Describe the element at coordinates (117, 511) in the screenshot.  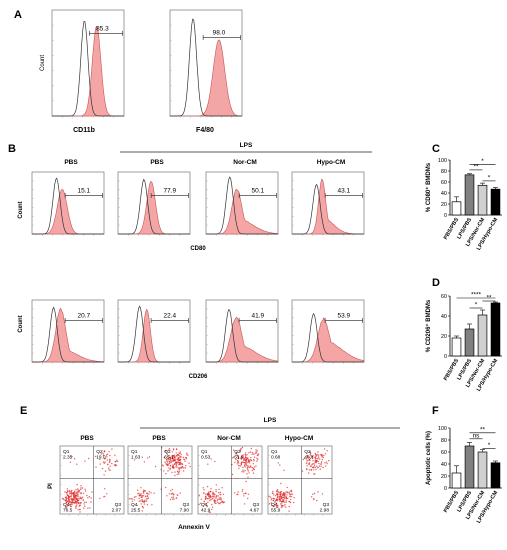
I see `q3-value: 2.07` at that location.